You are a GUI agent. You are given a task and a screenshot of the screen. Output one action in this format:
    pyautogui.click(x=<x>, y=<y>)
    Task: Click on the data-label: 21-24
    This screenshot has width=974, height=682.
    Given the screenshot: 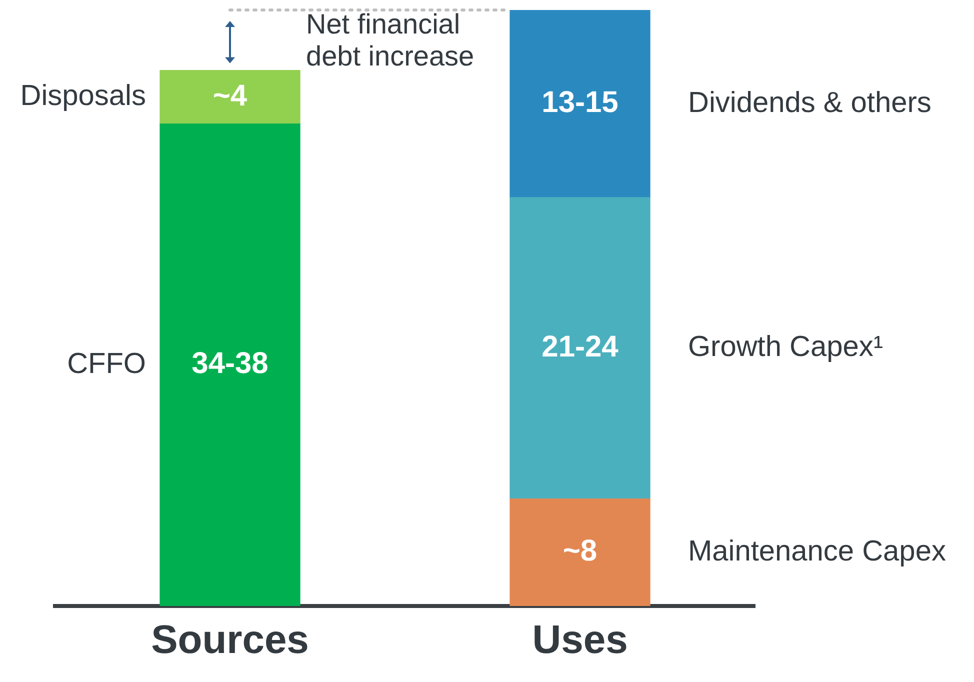 What is the action you would take?
    pyautogui.click(x=580, y=347)
    